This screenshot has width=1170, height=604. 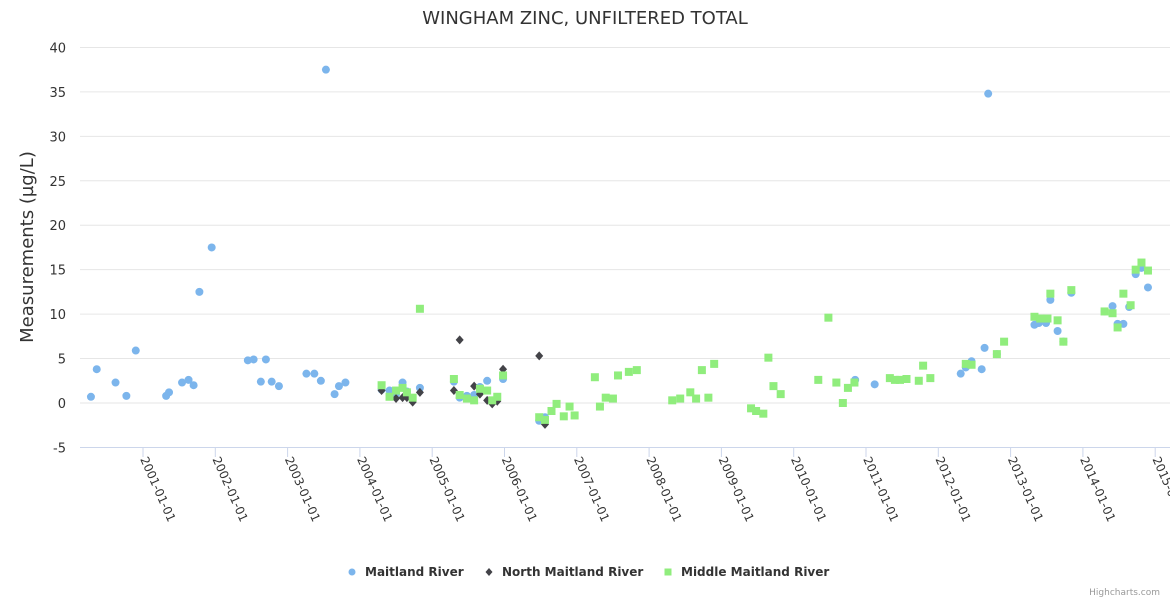 I want to click on credits-link: Highcharts.com, so click(x=1124, y=593).